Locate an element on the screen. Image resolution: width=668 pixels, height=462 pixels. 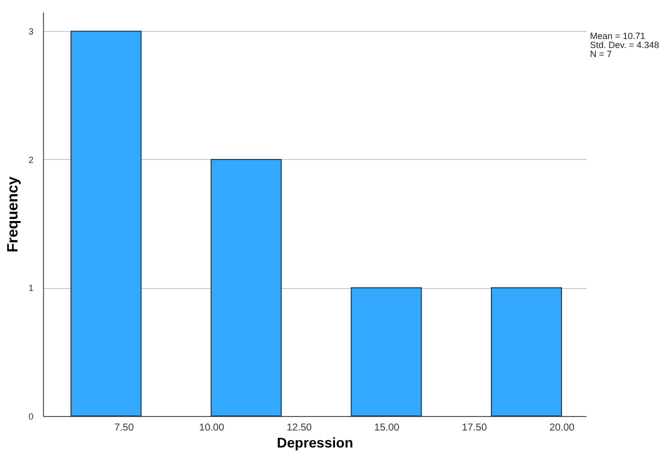
y-tick-label: 1 is located at coordinates (31, 288).